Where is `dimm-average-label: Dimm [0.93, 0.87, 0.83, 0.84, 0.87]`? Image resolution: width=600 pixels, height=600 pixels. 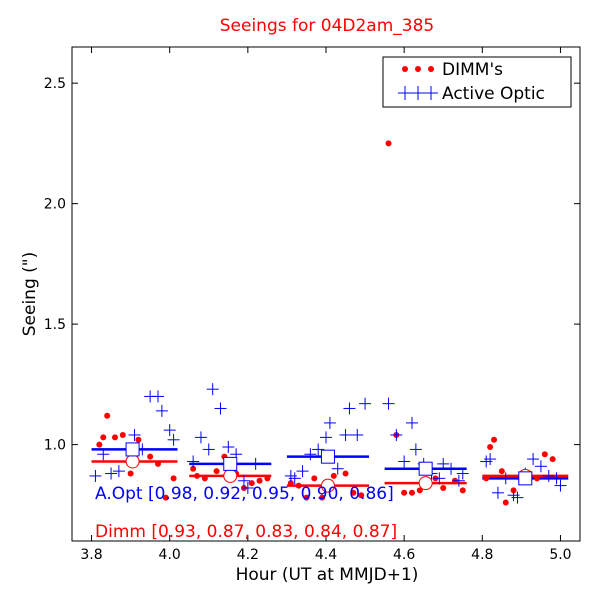
dimm-average-label: Dimm [0.93, 0.87, 0.83, 0.84, 0.87] is located at coordinates (246, 532).